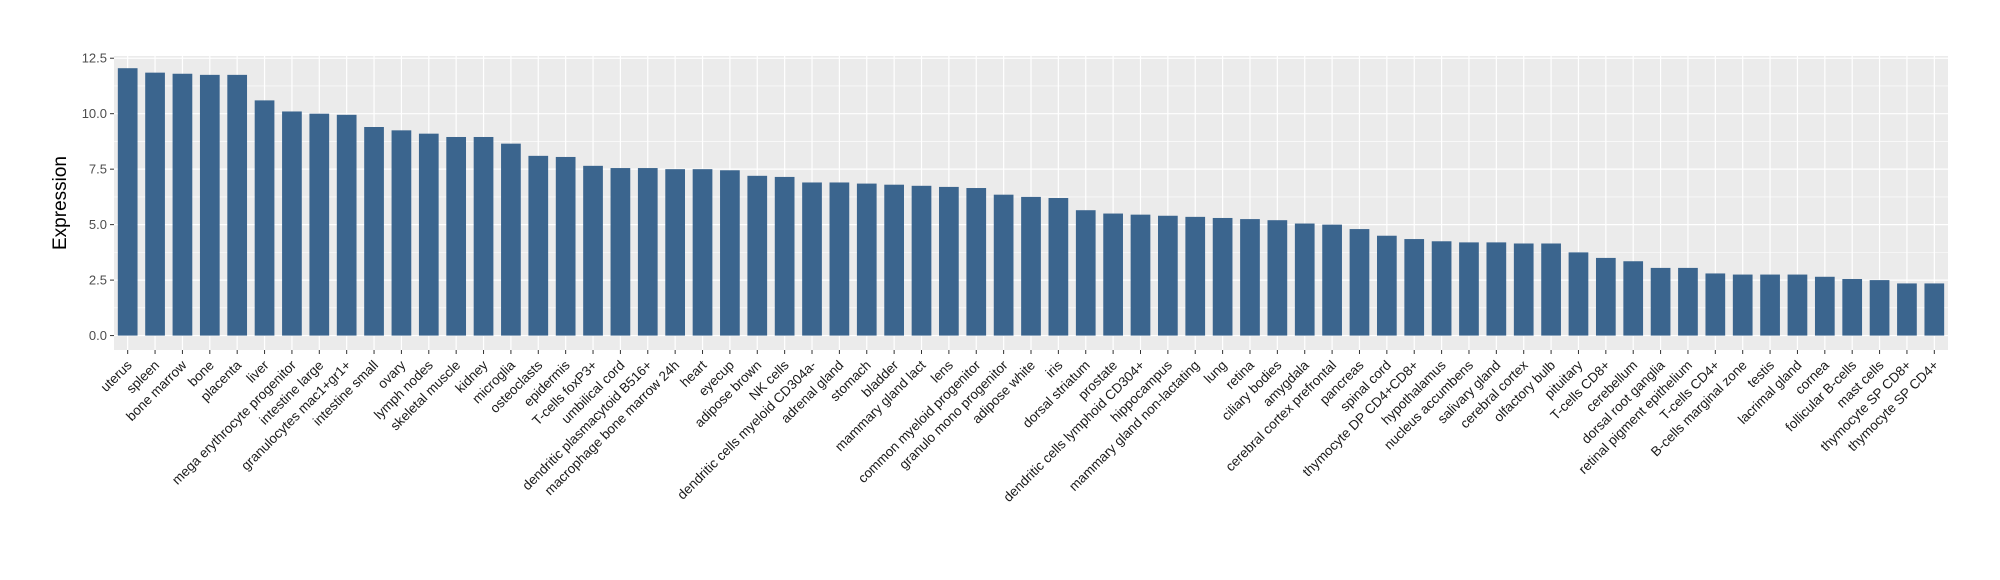 This screenshot has height=580, width=2000. I want to click on y-axis-title: Expression, so click(60, 203).